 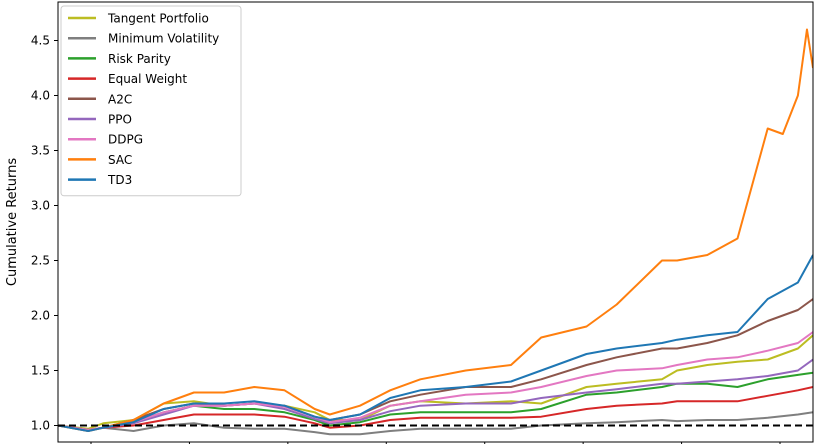 What do you see at coordinates (40, 206) in the screenshot?
I see `y-tick-label: 3.0` at bounding box center [40, 206].